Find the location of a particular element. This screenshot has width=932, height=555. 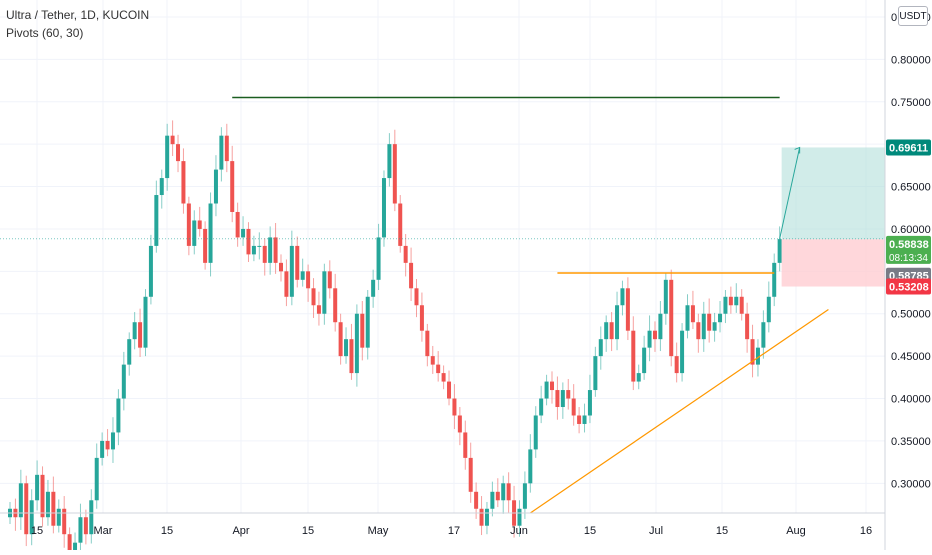

projection-arrow is located at coordinates (790, 193).